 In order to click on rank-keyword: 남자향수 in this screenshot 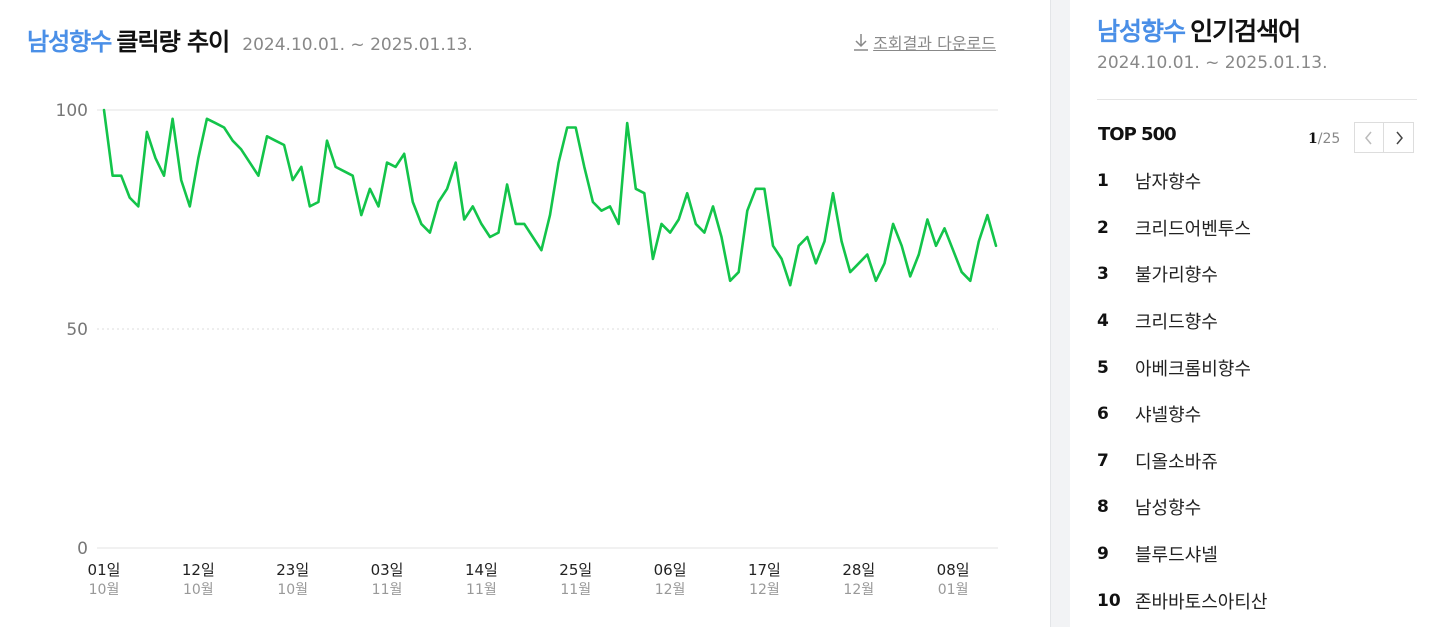, I will do `click(1168, 183)`.